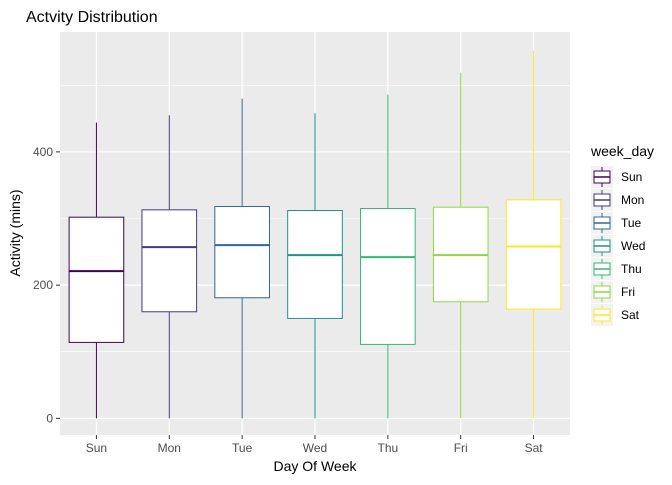 This screenshot has width=672, height=485. I want to click on x-tick-label: Tue, so click(242, 448).